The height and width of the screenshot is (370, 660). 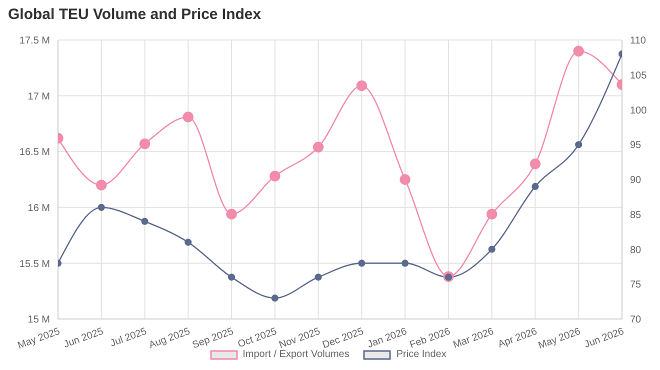 What do you see at coordinates (636, 320) in the screenshot?
I see `y2-tick-label: 70` at bounding box center [636, 320].